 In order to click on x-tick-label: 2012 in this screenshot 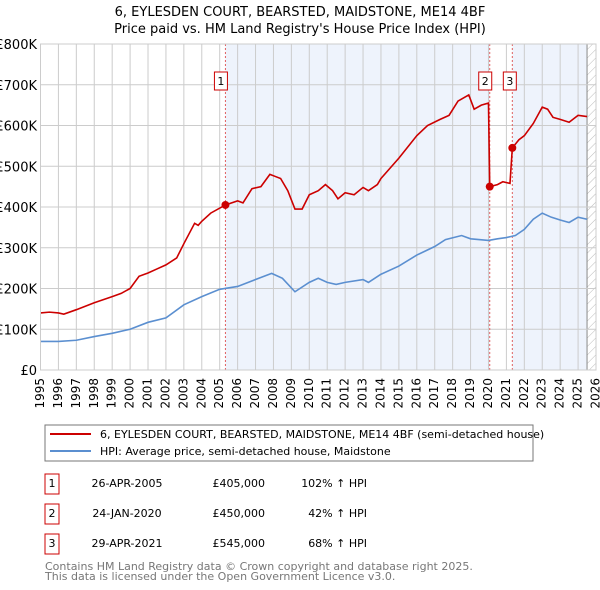, I will do `click(345, 393)`.